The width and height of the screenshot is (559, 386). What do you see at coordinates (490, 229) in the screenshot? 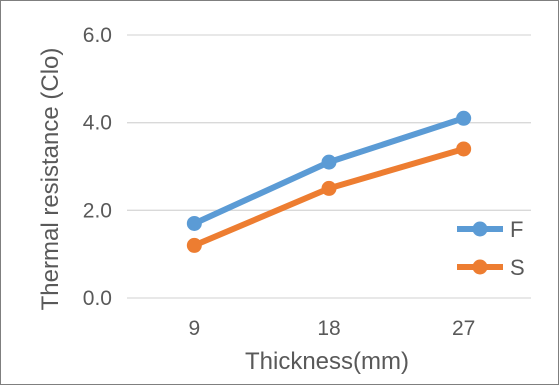
I see `legend-item-F: F` at bounding box center [490, 229].